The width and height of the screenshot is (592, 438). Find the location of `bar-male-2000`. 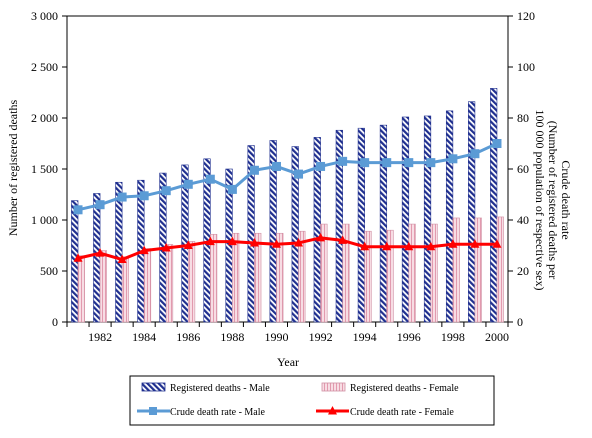

bar-male-2000 is located at coordinates (494, 205).